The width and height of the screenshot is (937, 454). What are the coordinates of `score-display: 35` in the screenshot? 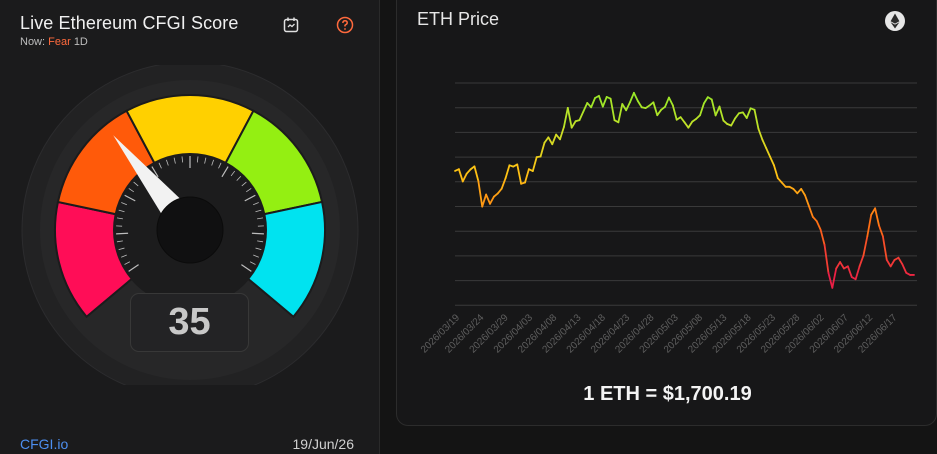 It's located at (189, 322).